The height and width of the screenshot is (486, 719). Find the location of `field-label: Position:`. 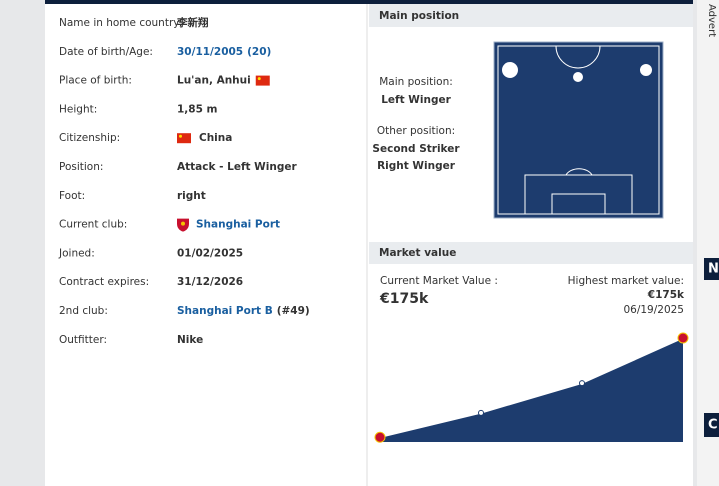

field-label: Position: is located at coordinates (81, 167).